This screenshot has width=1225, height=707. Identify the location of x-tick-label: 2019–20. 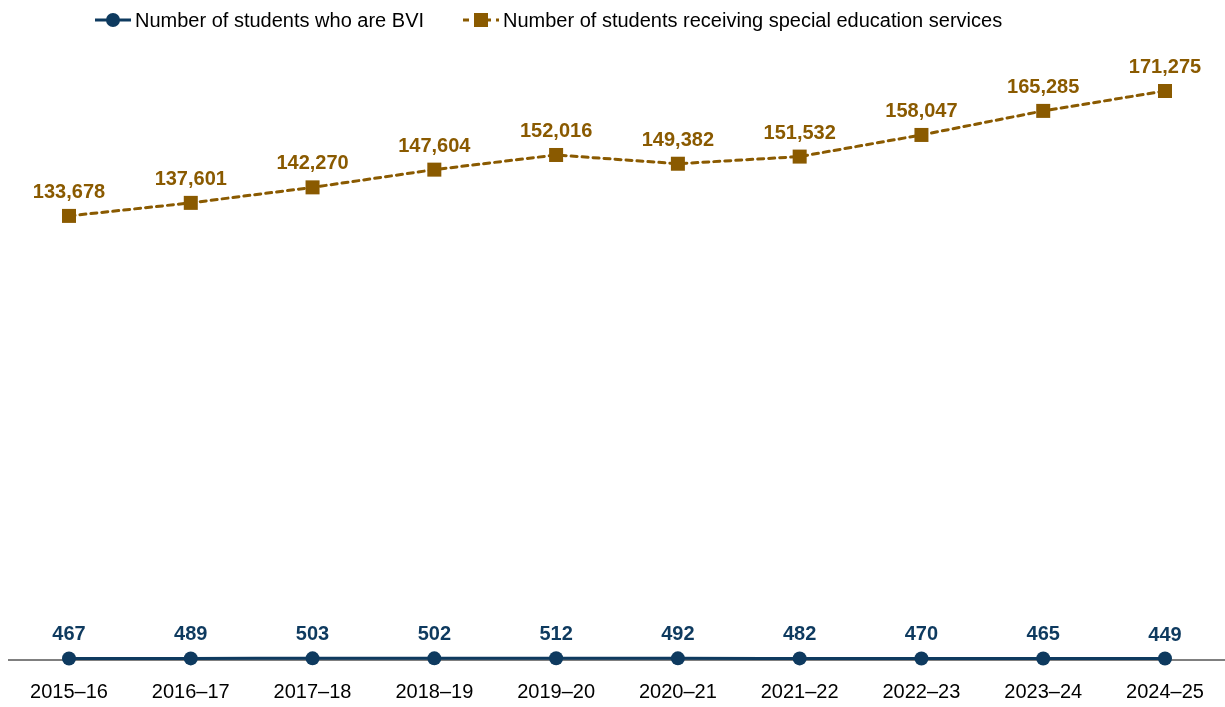
(556, 691).